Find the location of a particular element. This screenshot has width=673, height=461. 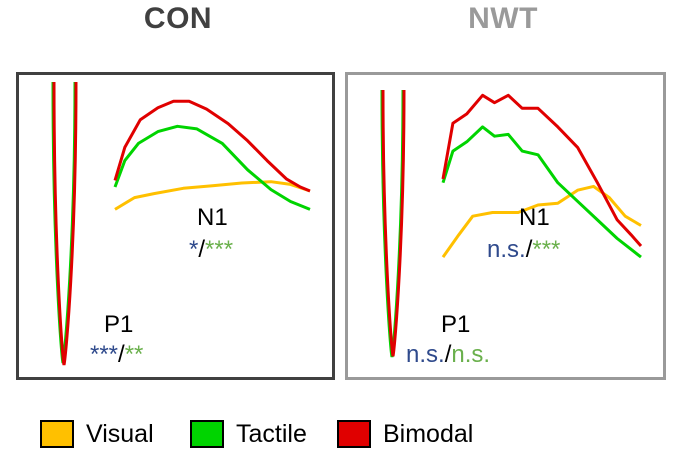

trace-nwt-tactile is located at coordinates (541, 192).